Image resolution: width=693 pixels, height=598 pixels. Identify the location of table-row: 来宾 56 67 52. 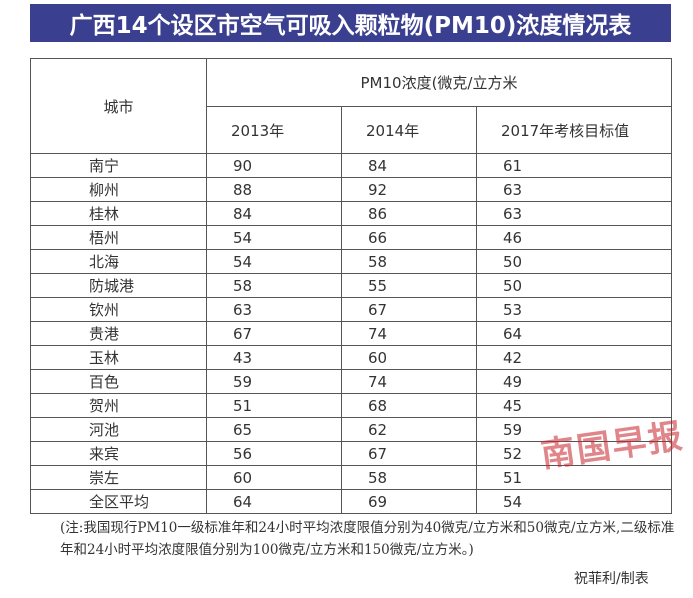
(351, 453).